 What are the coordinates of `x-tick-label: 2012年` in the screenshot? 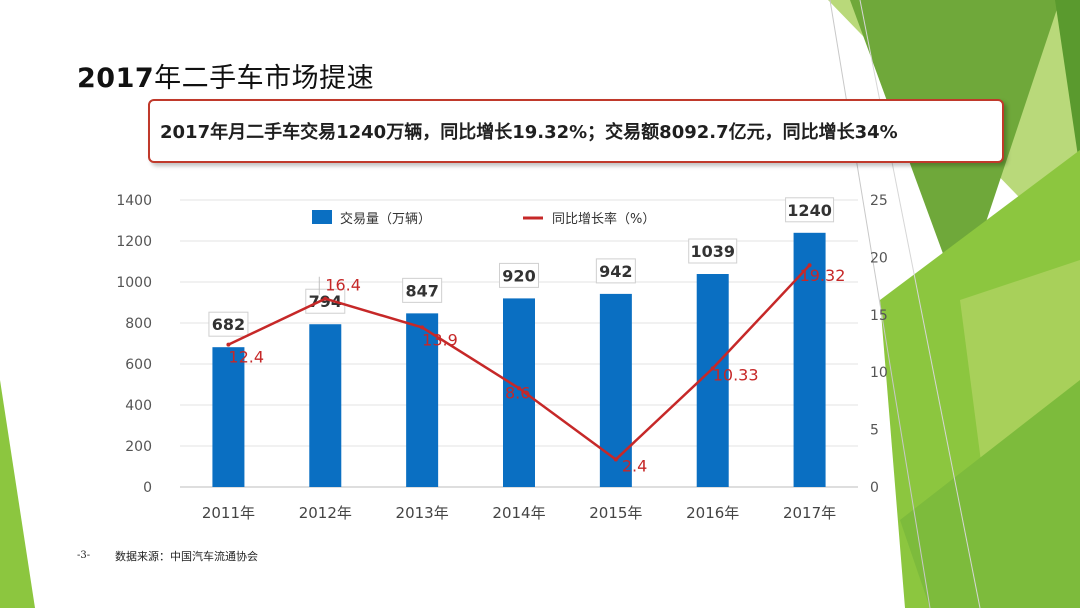 It's located at (325, 513).